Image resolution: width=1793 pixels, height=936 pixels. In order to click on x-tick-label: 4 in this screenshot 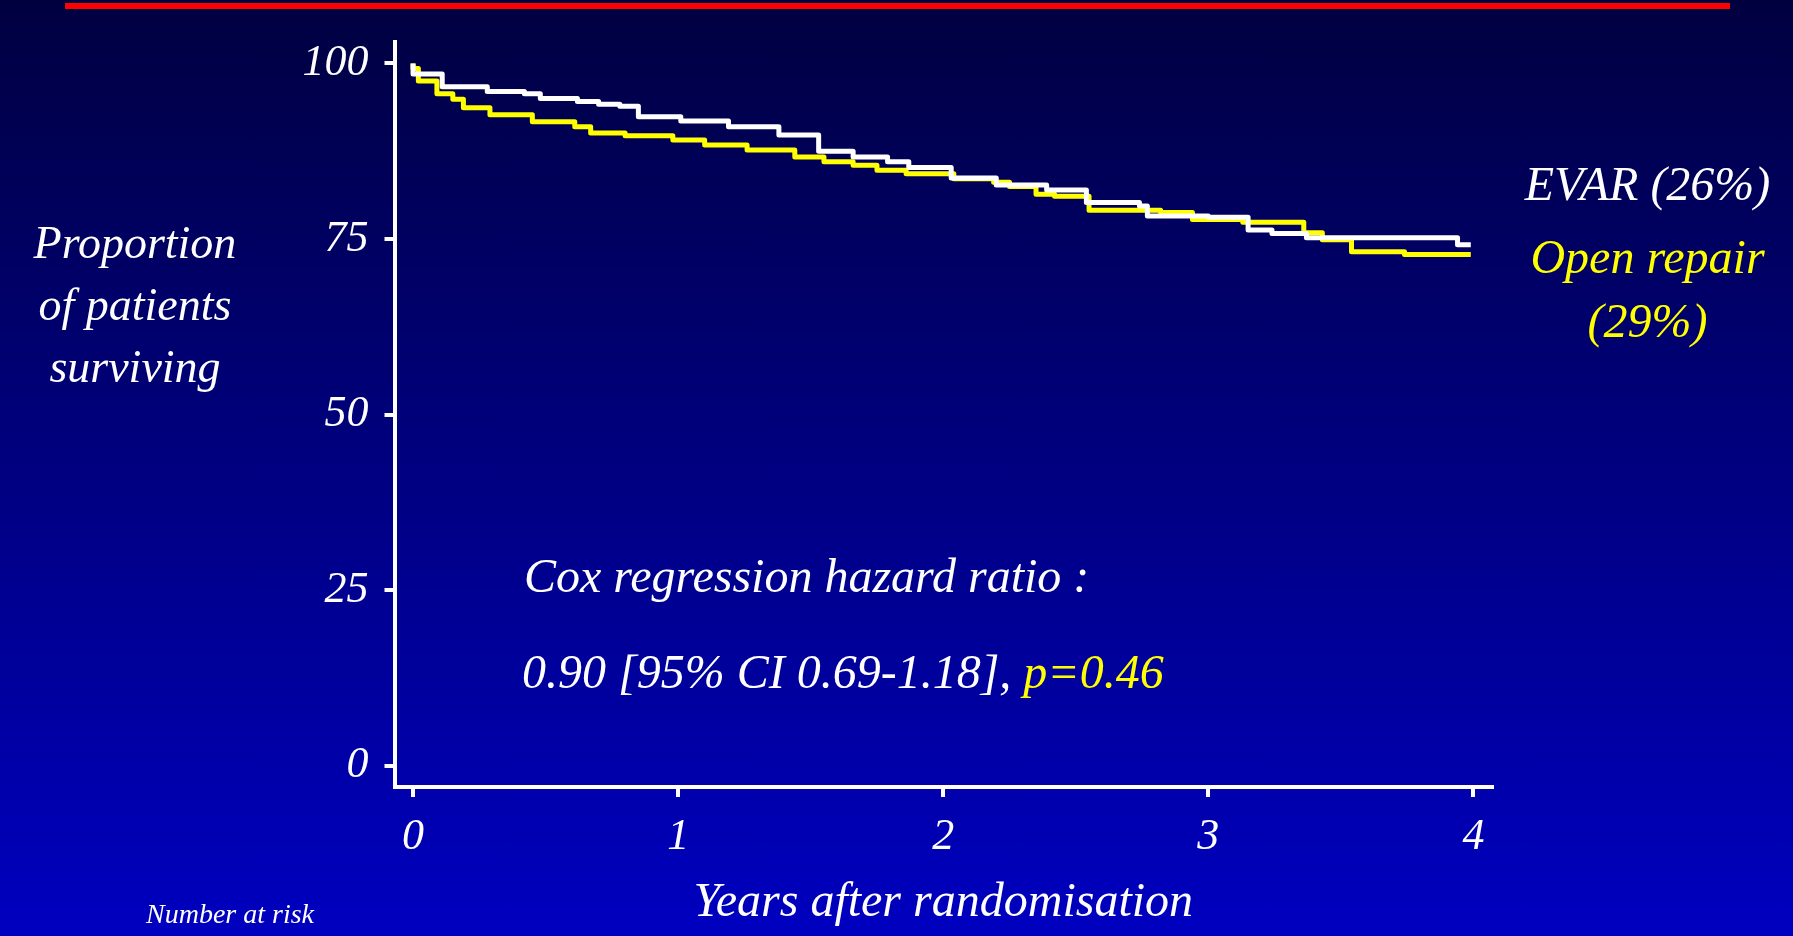, I will do `click(1473, 834)`.